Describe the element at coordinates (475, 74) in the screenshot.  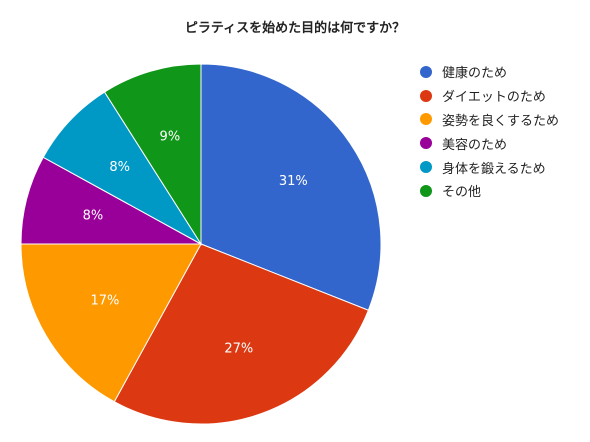
I see `legend-label: 健康のため` at that location.